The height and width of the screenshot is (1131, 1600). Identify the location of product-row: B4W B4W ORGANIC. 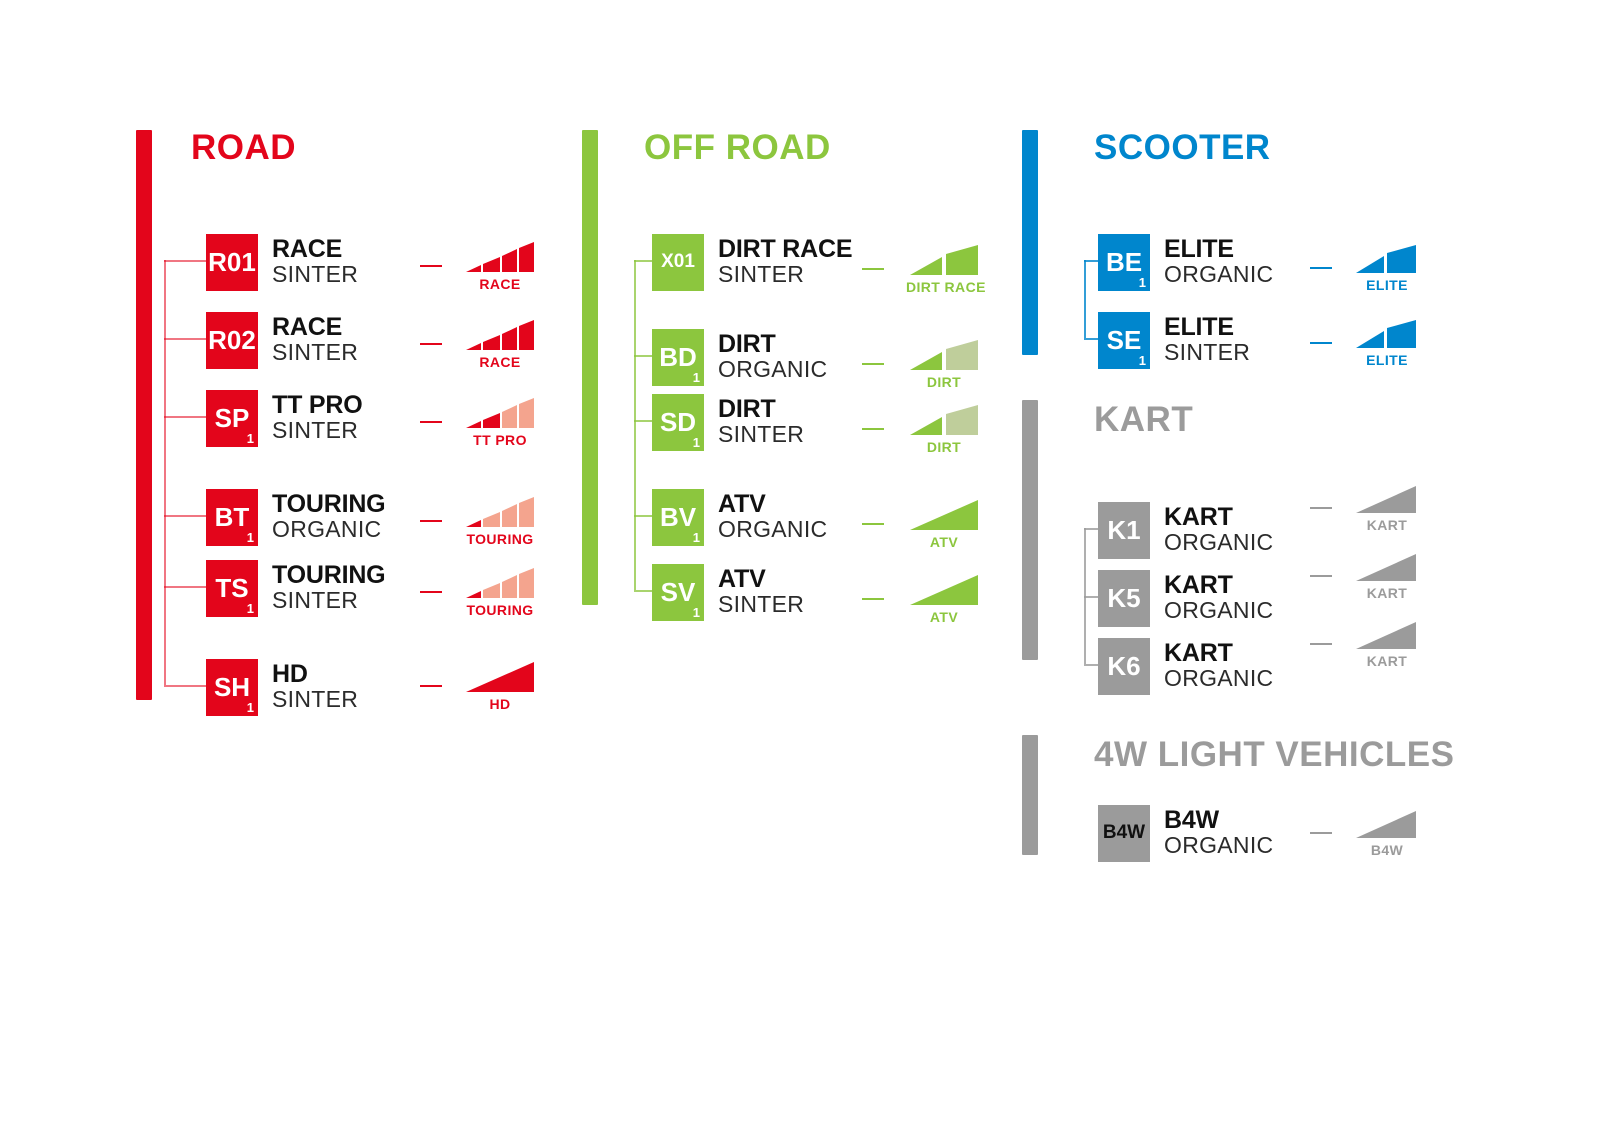
(1185, 833).